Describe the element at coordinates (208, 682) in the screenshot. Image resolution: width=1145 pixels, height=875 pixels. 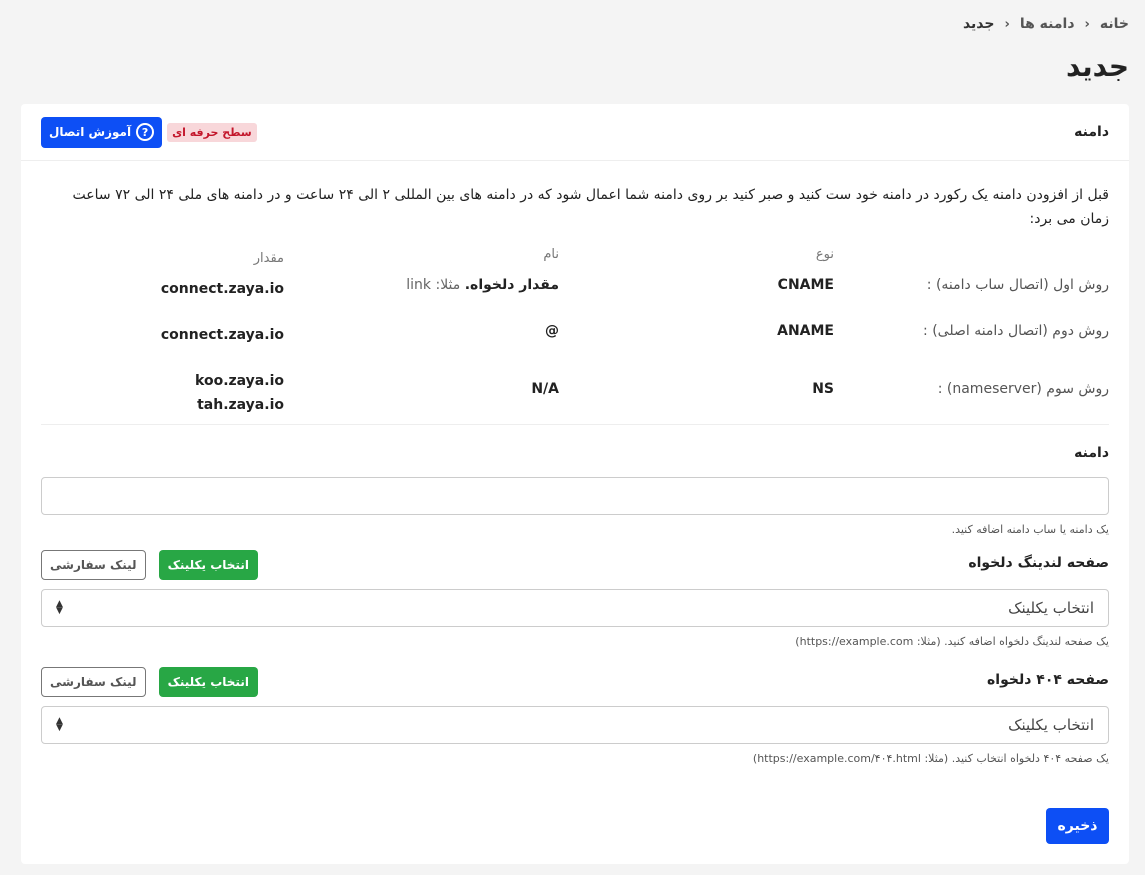
I see `notfound-pick-button: انتخاب یکلینک` at that location.